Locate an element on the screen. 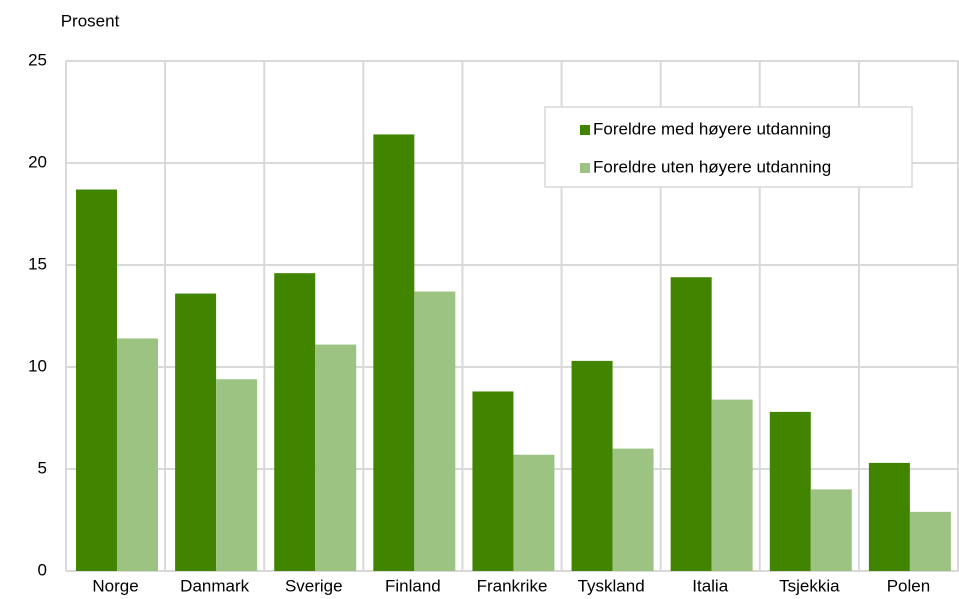 Image resolution: width=959 pixels, height=599 pixels. x-tick-label: Danmark is located at coordinates (214, 585).